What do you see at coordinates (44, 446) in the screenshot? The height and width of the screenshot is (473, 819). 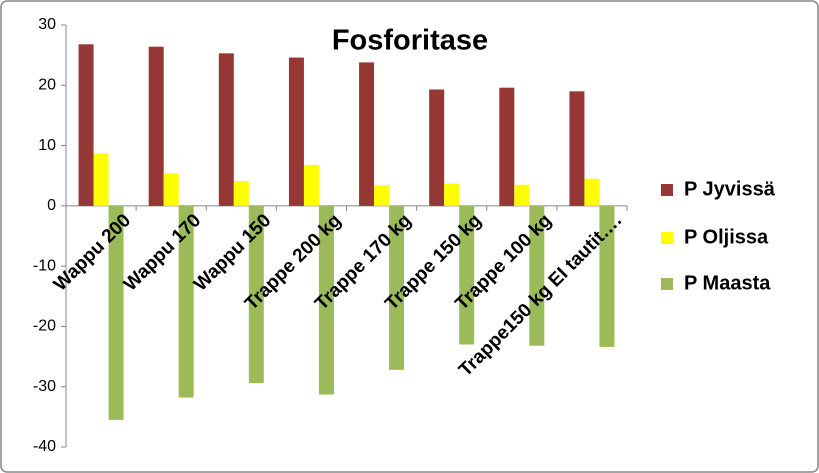 I see `y-tick-label: -40` at bounding box center [44, 446].